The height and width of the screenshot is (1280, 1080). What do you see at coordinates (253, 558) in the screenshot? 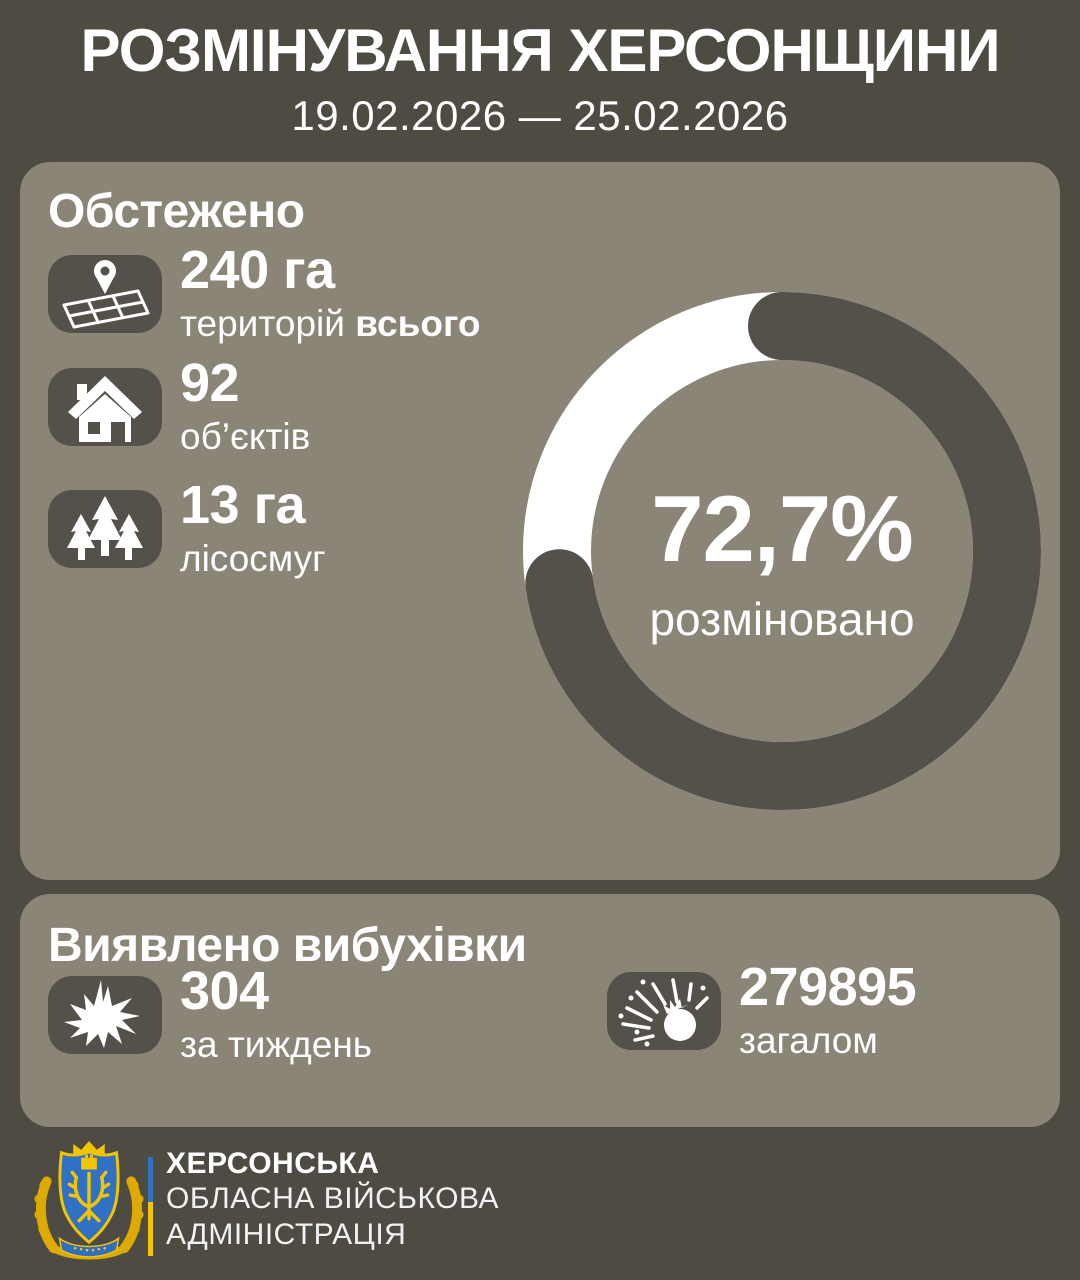
I see `forest-label: лісосмуг` at bounding box center [253, 558].